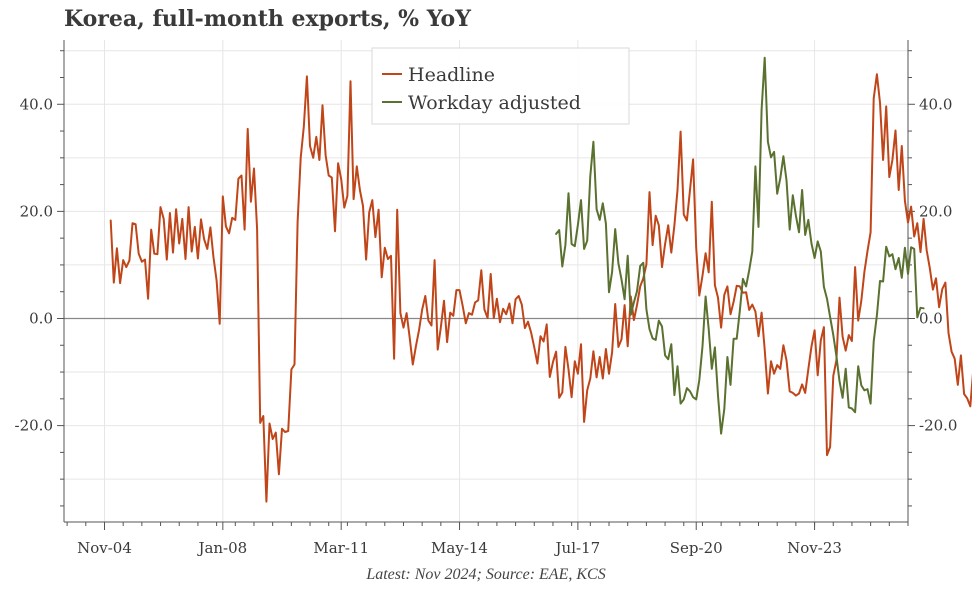 This screenshot has height=589, width=972. What do you see at coordinates (41, 318) in the screenshot?
I see `y-tick-label-left: 0.0` at bounding box center [41, 318].